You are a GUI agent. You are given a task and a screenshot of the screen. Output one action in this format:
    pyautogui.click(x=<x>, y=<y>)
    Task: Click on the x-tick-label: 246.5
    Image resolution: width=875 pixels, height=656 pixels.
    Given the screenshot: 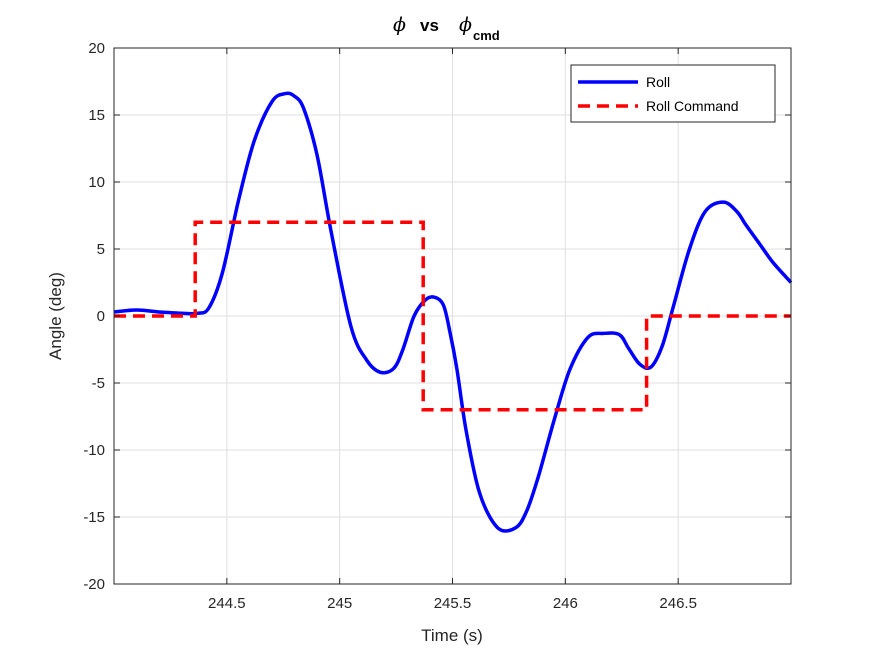 What is the action you would take?
    pyautogui.click(x=678, y=603)
    